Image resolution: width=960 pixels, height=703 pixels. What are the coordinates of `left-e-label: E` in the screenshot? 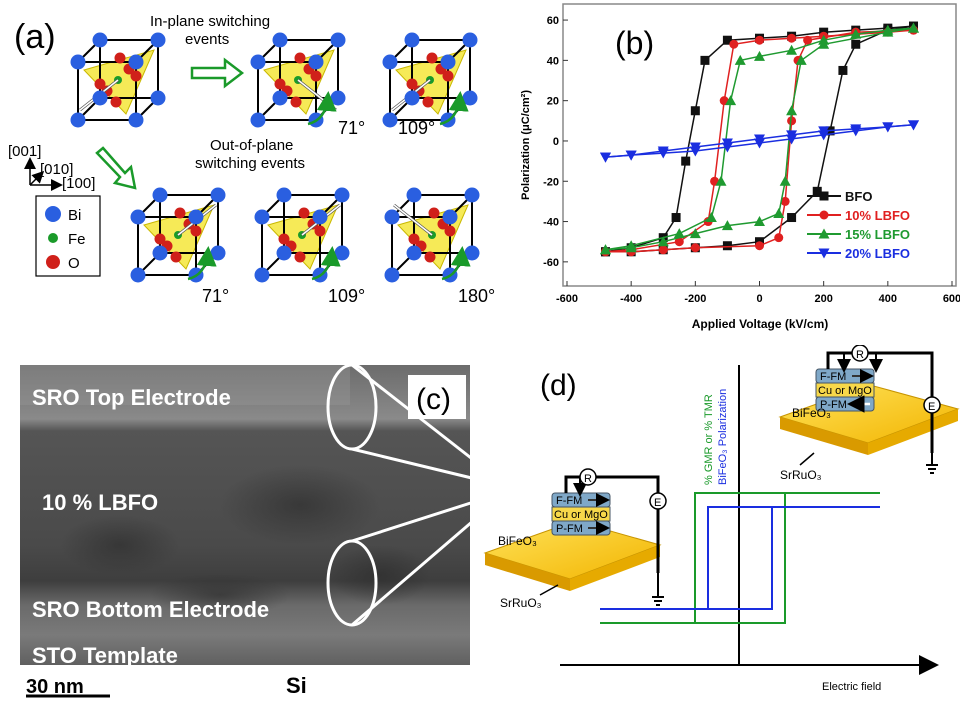 It's located at (657, 503).